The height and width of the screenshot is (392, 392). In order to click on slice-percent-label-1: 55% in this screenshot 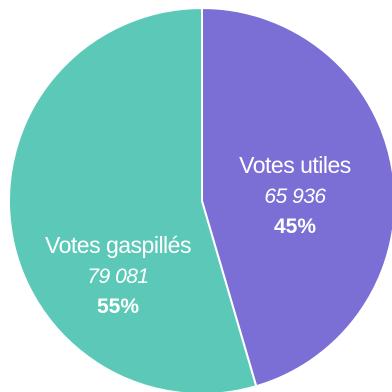, I will do `click(118, 306)`.